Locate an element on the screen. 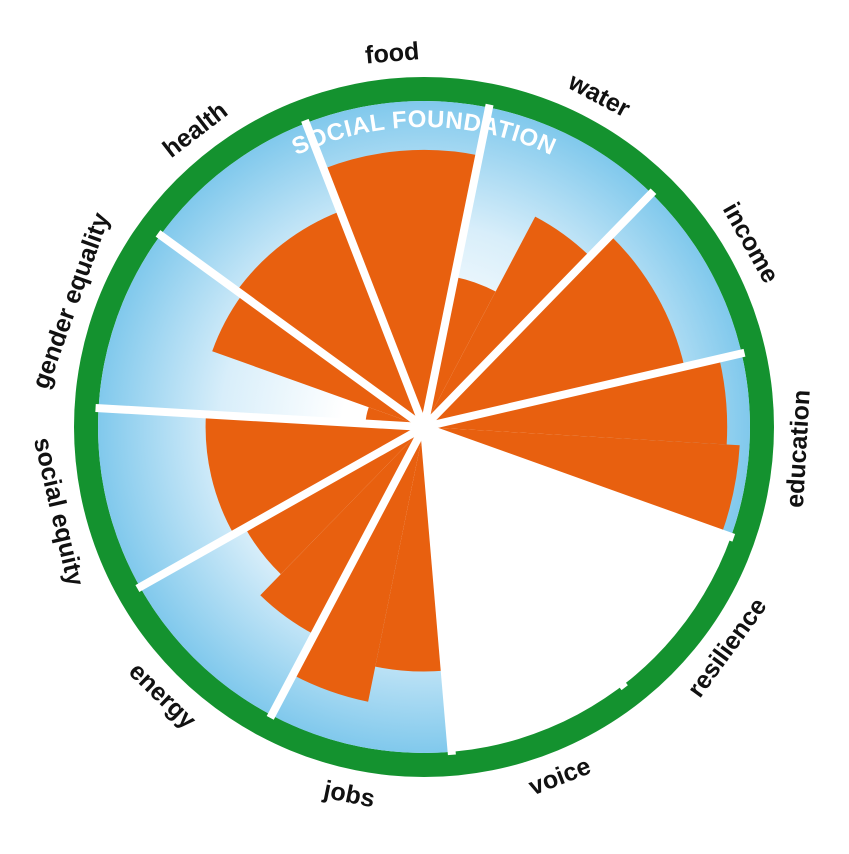  label-education: education is located at coordinates (798, 449).